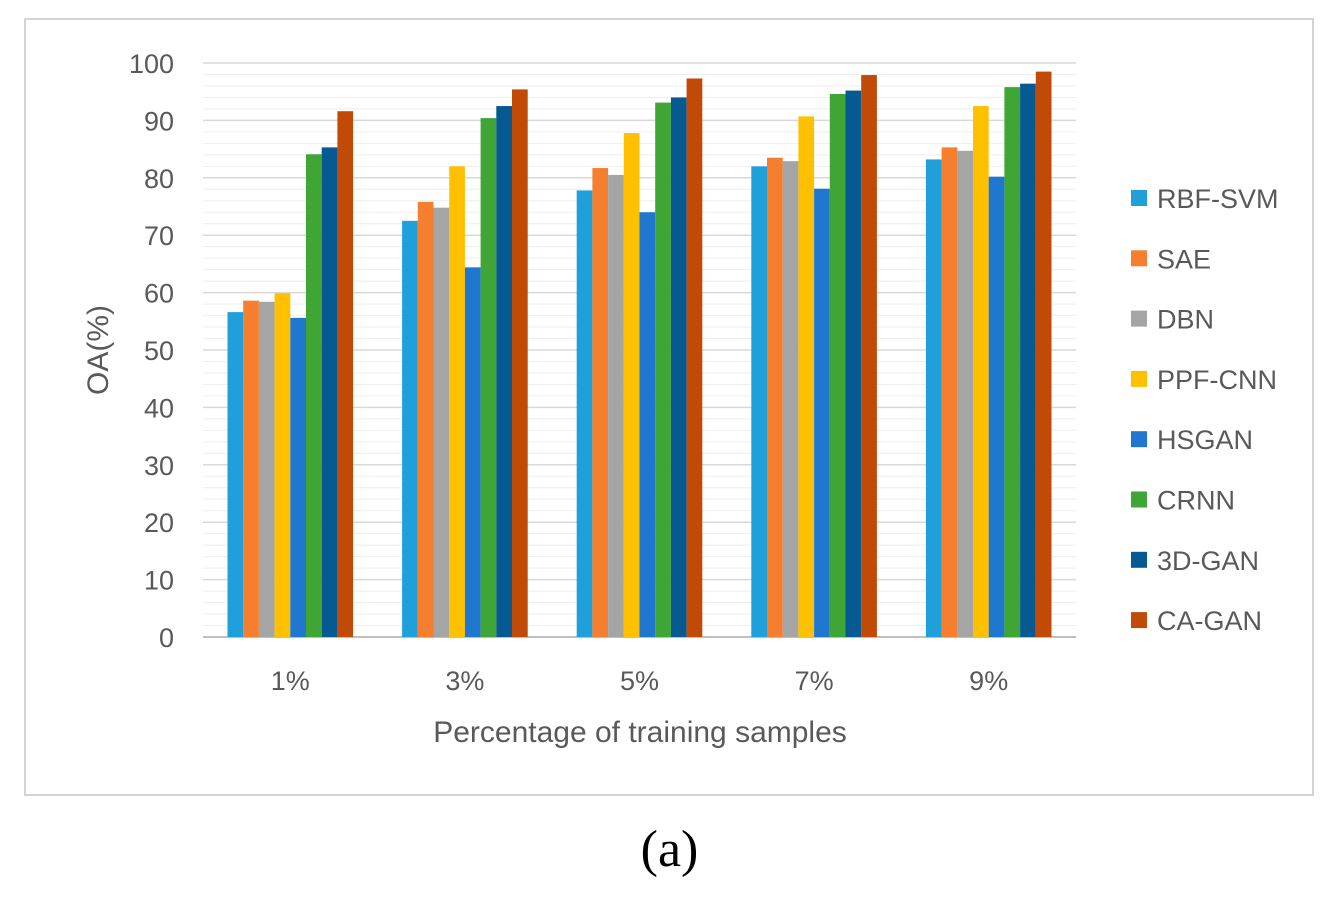 This screenshot has width=1339, height=920. What do you see at coordinates (639, 681) in the screenshot?
I see `x-tick-label: 5%` at bounding box center [639, 681].